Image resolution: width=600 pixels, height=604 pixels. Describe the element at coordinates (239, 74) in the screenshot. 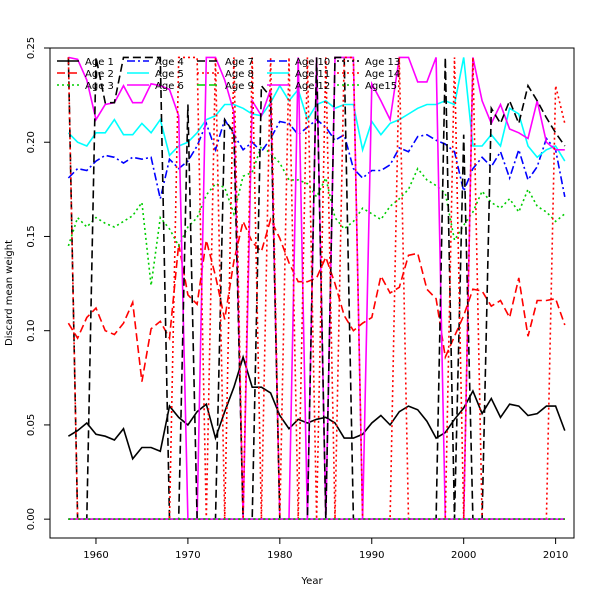

I see `legend-label: Age 8` at that location.